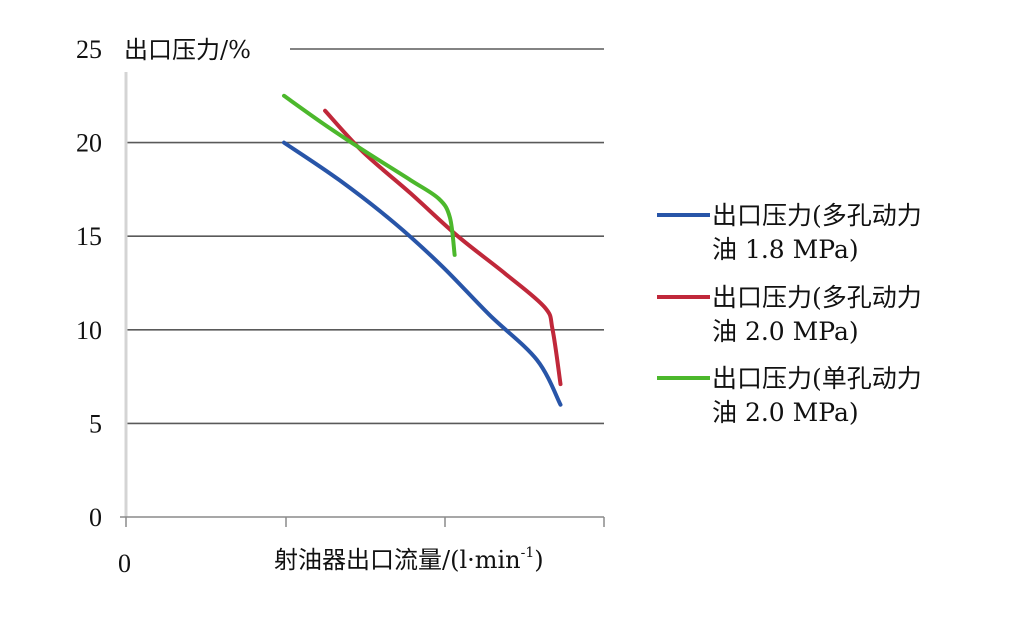 The width and height of the screenshot is (1033, 643). What do you see at coordinates (95, 423) in the screenshot?
I see `y-tick-label-5: 5` at bounding box center [95, 423].